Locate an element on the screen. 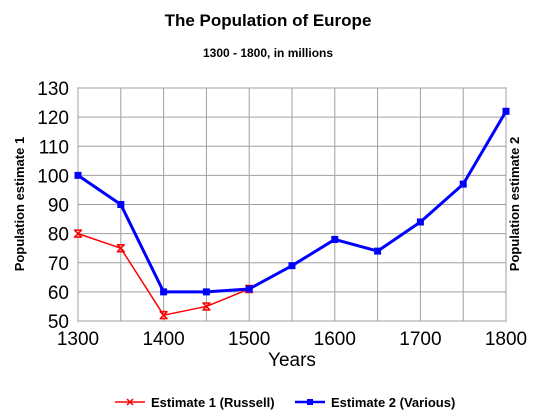 The width and height of the screenshot is (533, 415). y-tick-label: 90 is located at coordinates (58, 206).